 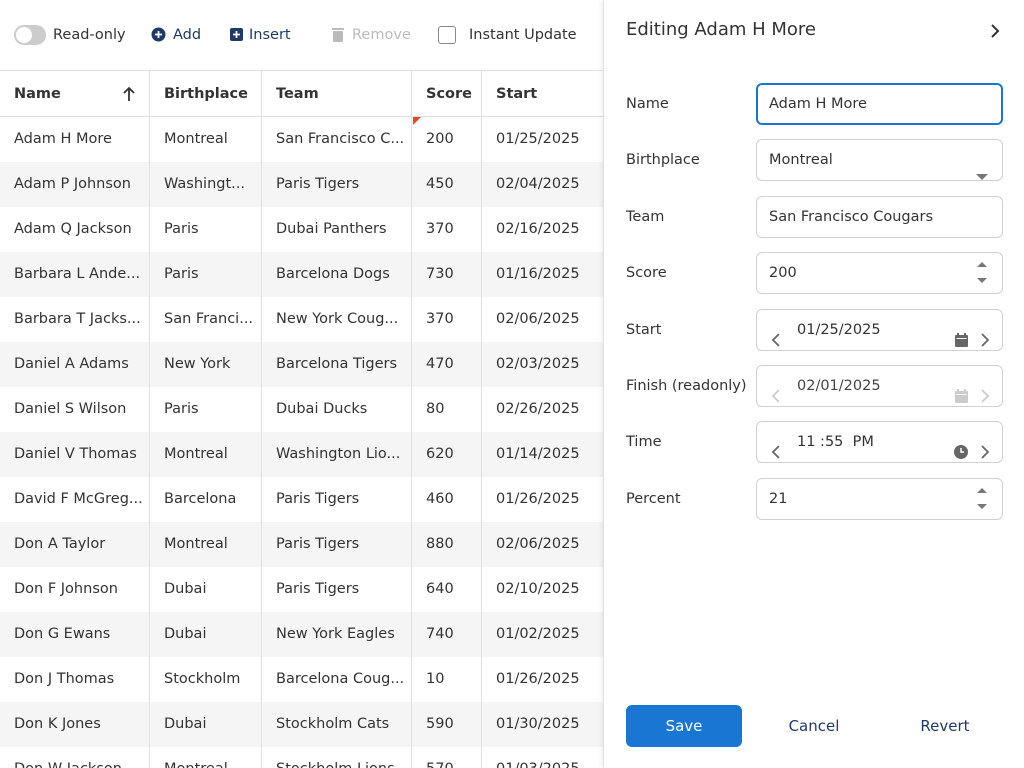 What do you see at coordinates (158, 34) in the screenshot?
I see `add-icon` at bounding box center [158, 34].